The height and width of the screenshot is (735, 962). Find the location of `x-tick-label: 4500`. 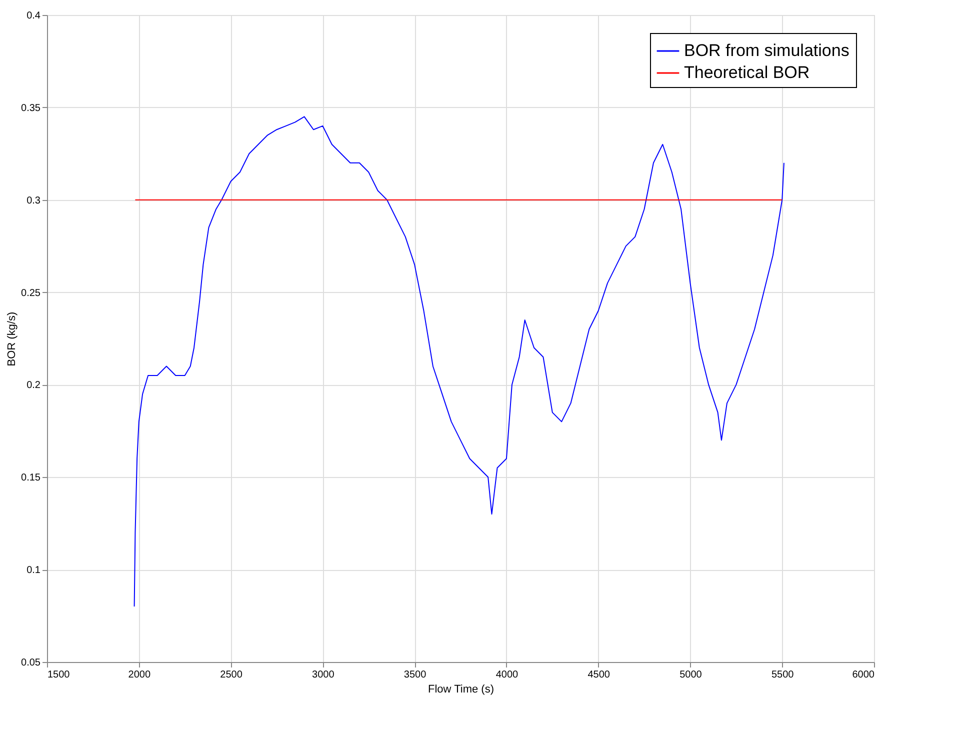

x-tick-label: 4500 is located at coordinates (599, 675).